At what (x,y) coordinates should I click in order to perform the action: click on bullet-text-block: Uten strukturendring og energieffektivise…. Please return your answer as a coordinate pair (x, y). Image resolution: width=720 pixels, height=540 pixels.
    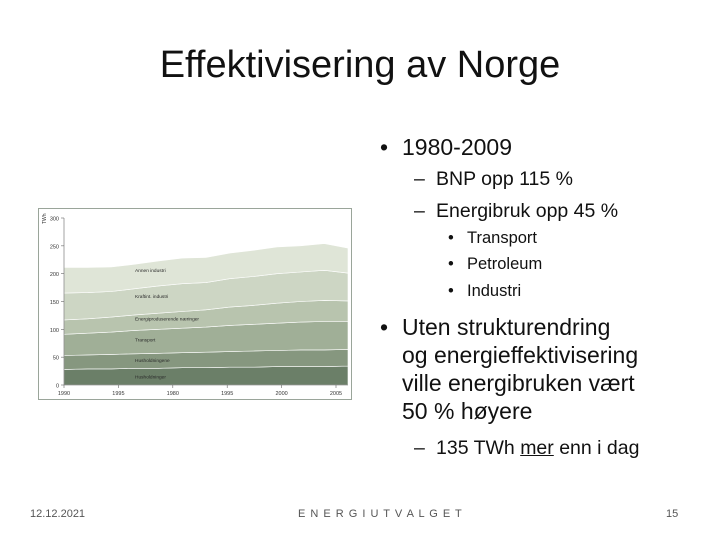
    Looking at the image, I should click on (520, 369).